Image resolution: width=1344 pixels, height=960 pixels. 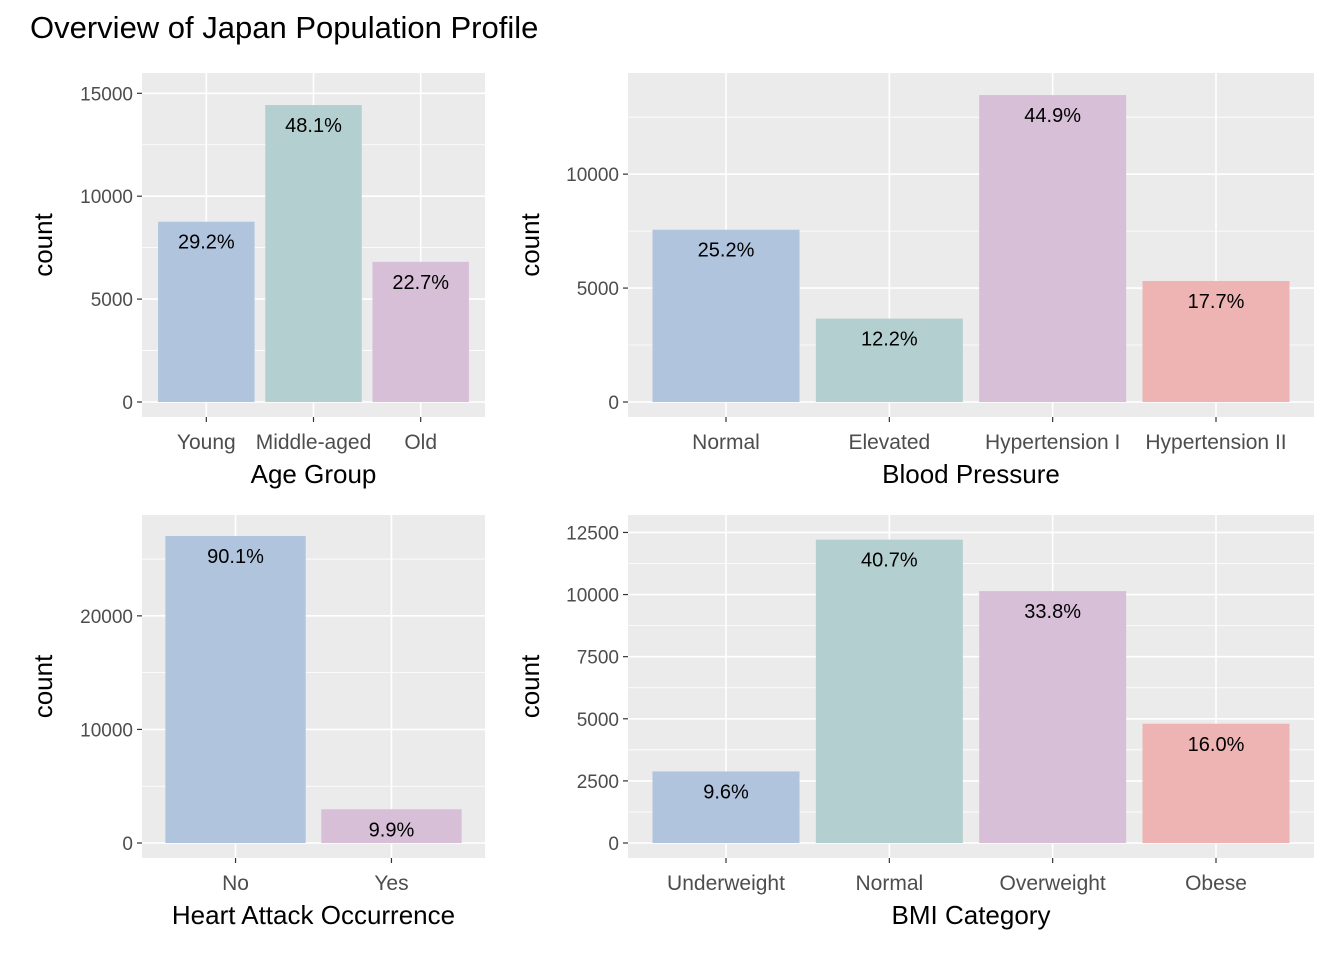 What do you see at coordinates (1216, 341) in the screenshot?
I see `bar-hypertension-ii` at bounding box center [1216, 341].